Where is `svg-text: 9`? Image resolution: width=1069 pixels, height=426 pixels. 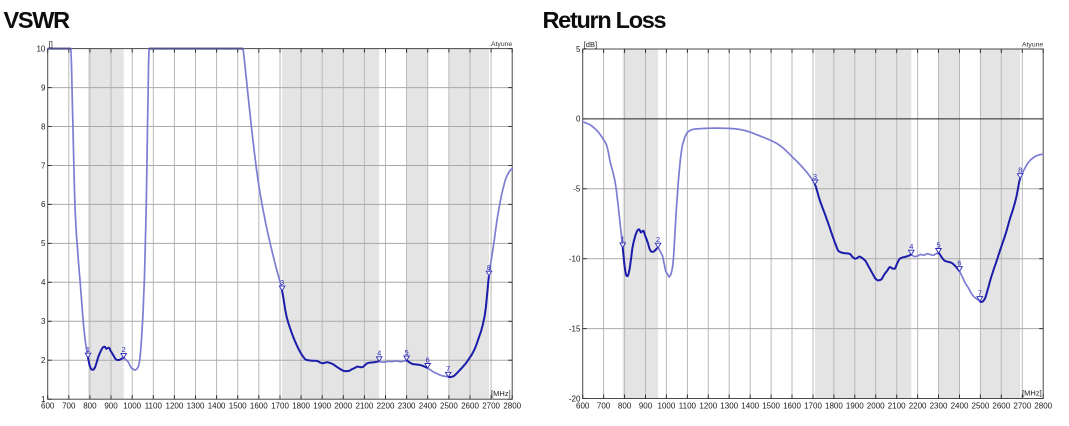 svg-text: 9 is located at coordinates (43, 87).